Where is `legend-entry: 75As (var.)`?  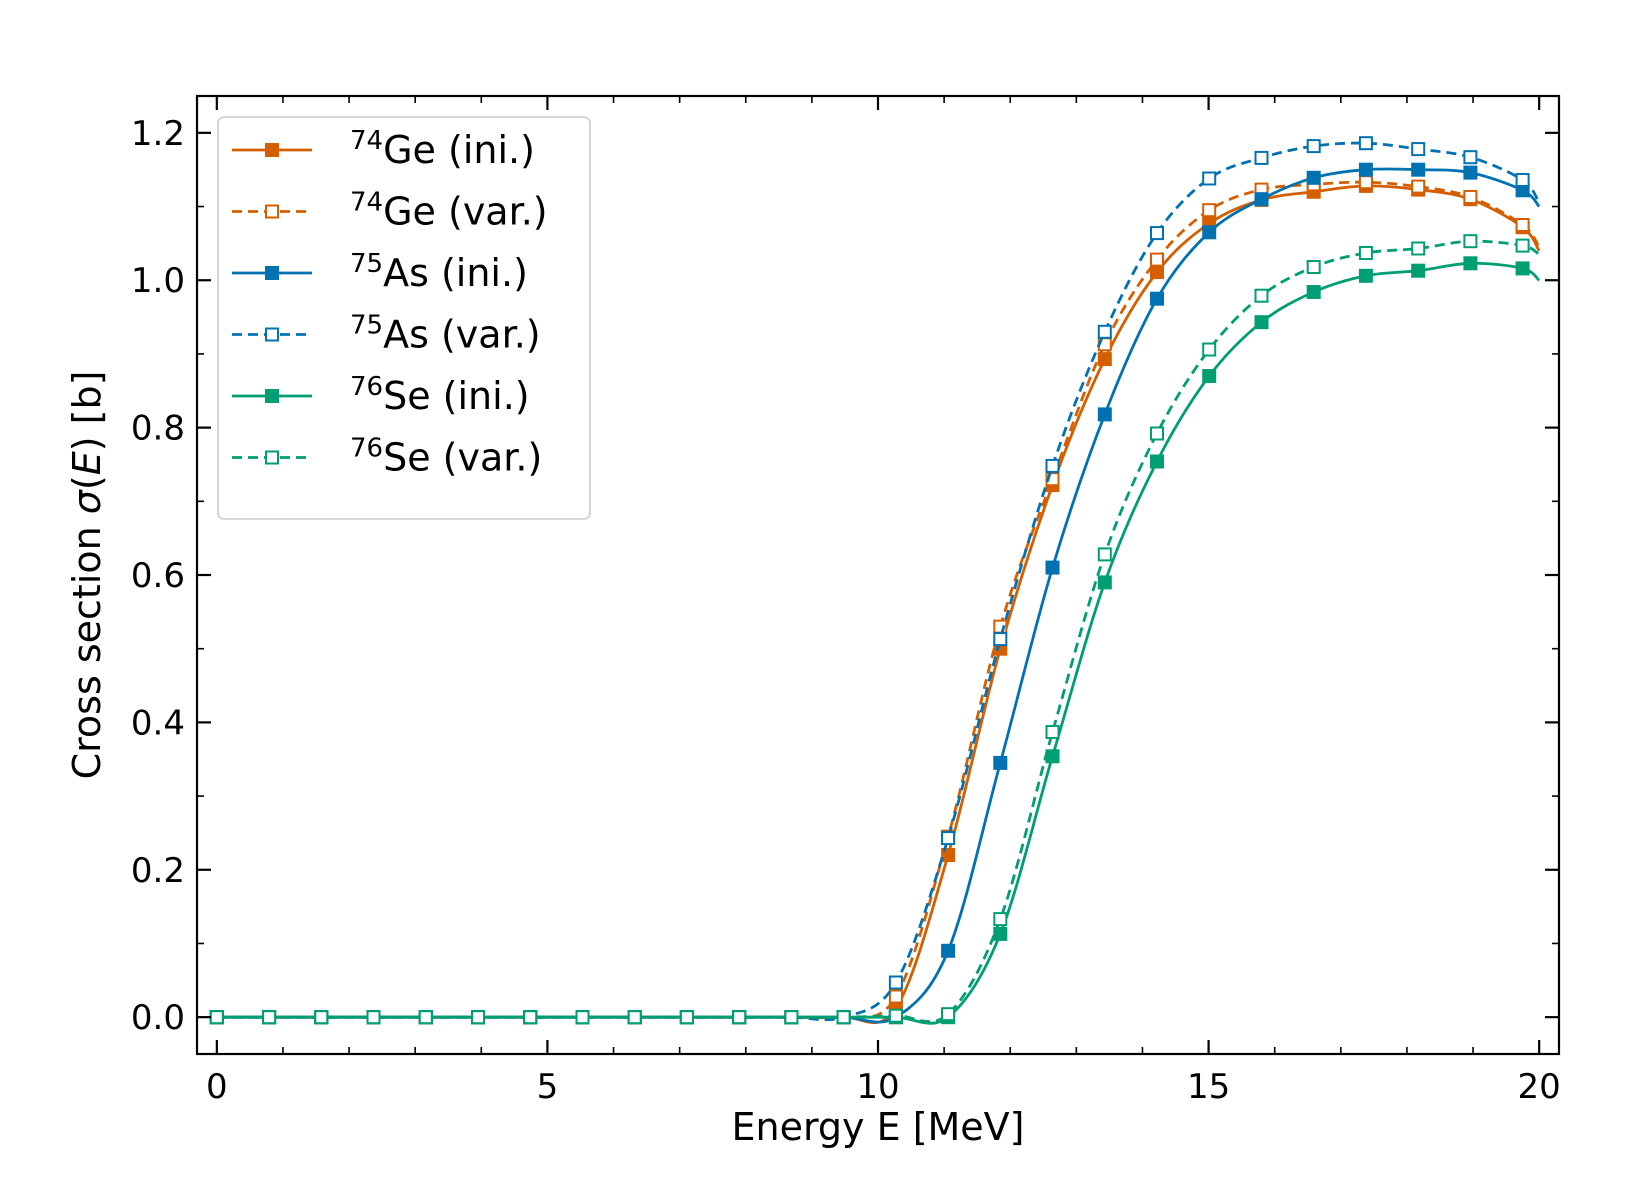
legend-entry: 75As (var.) is located at coordinates (386, 334).